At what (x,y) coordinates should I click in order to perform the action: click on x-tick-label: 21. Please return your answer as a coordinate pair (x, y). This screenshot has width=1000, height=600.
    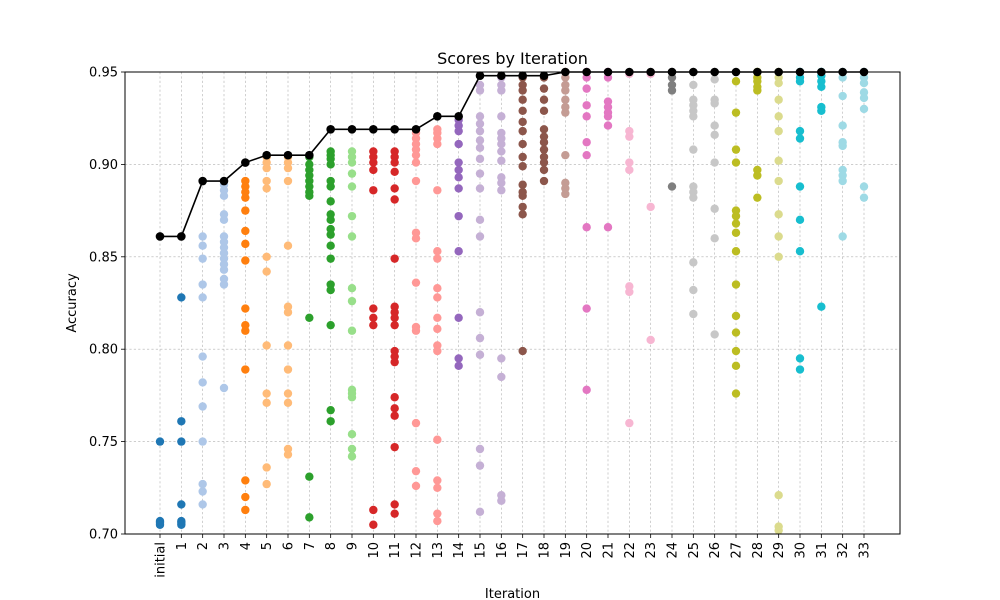
    Looking at the image, I should click on (609, 550).